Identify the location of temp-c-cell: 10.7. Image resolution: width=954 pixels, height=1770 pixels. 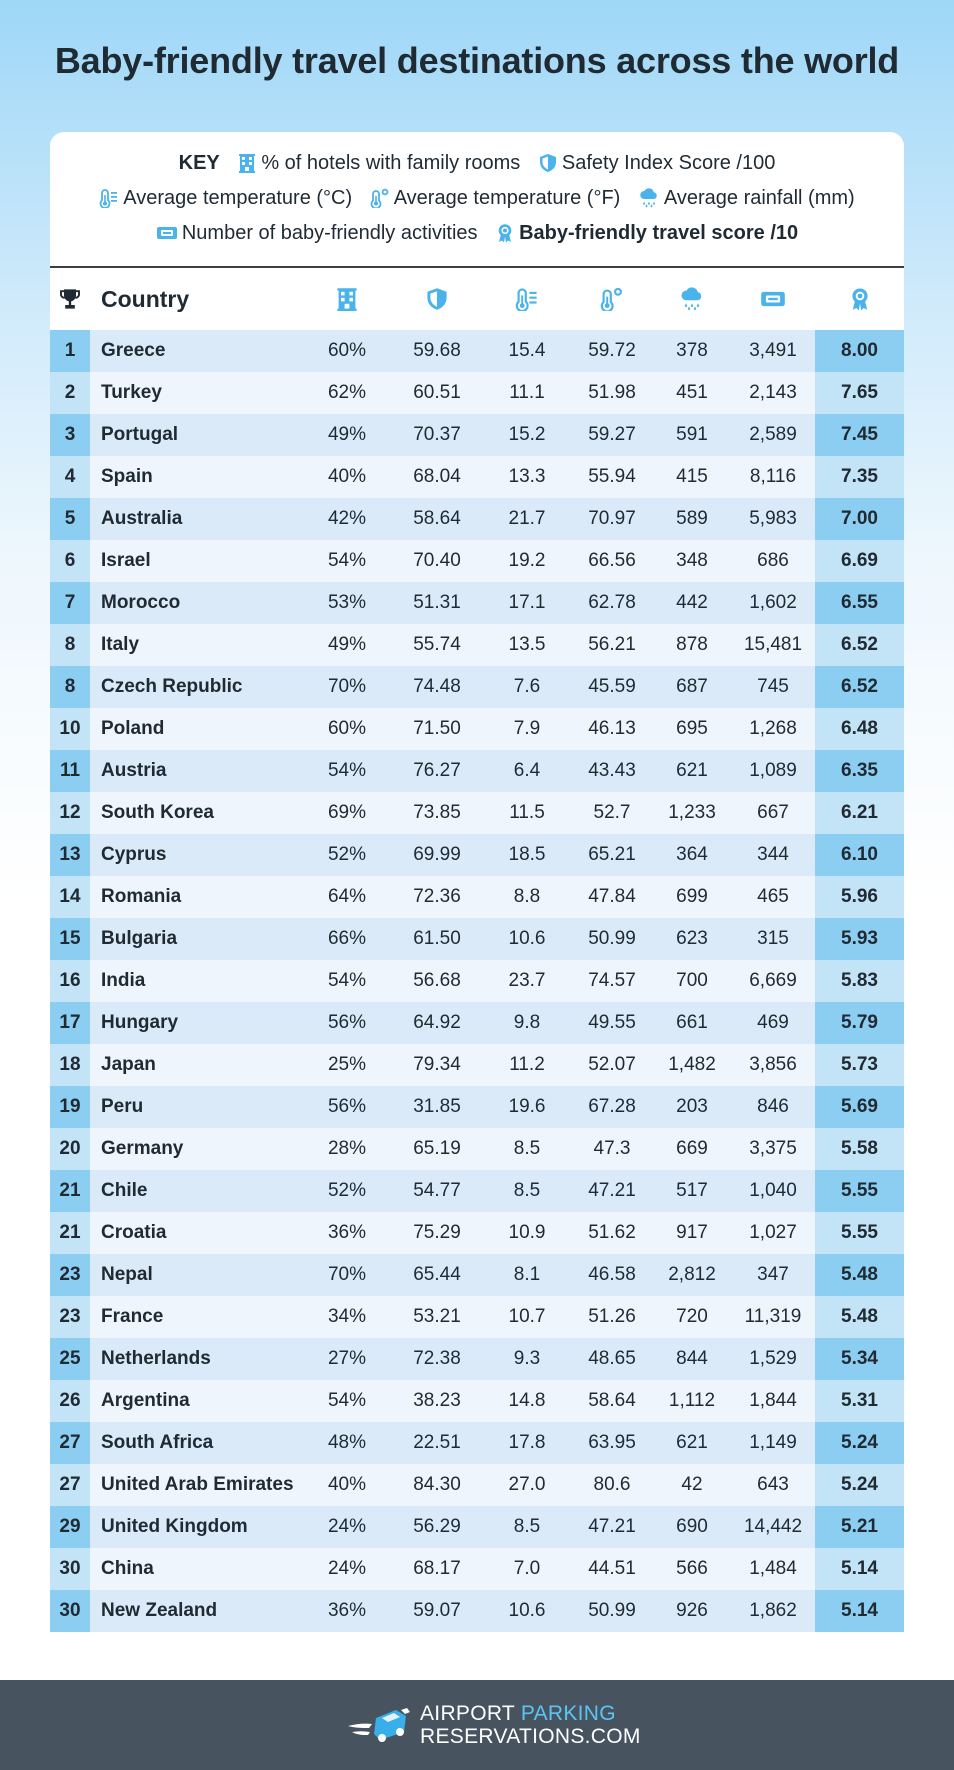
(527, 1316).